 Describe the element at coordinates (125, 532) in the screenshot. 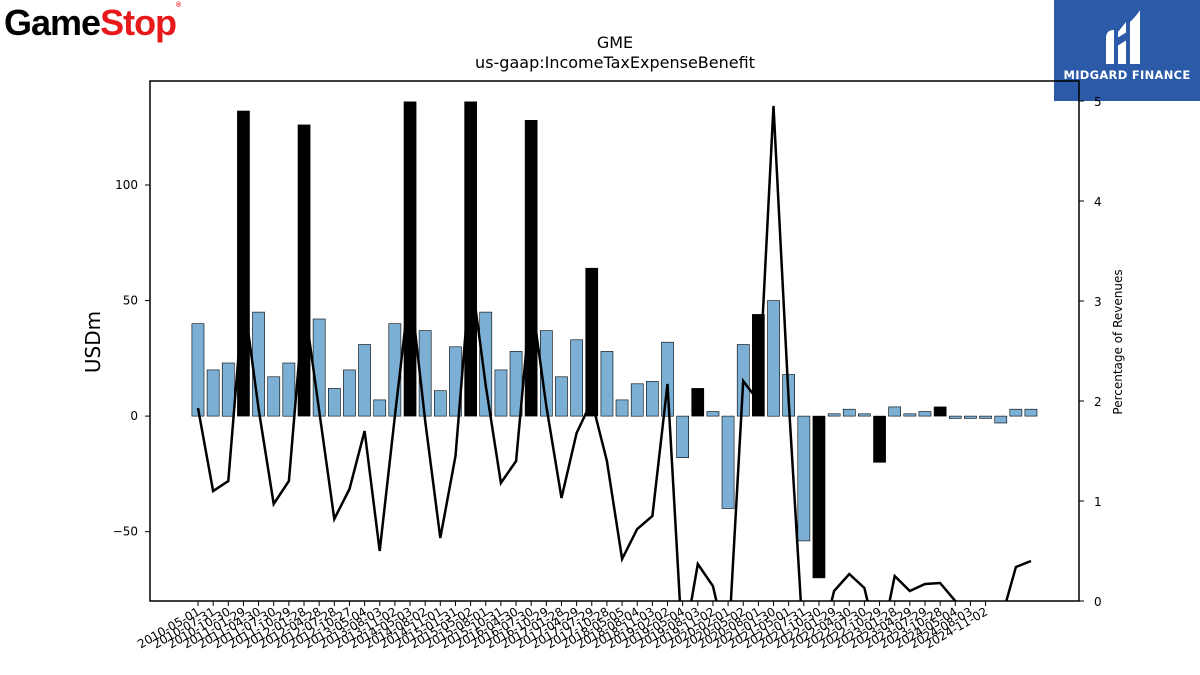

I see `y-tick-label: −50` at that location.